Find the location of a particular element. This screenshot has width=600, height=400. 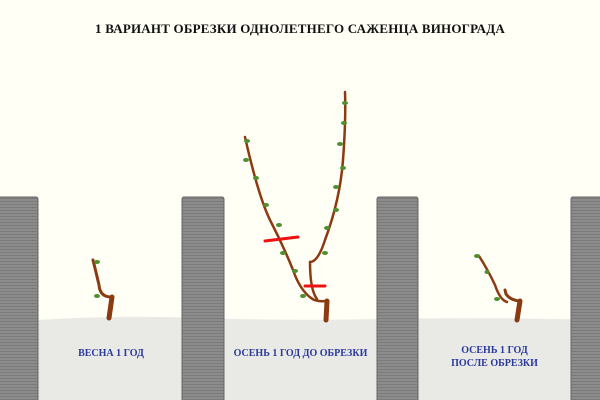

stage-label-autumn-before: ОСЕНЬ 1 ГОД ДО ОБРЕЗКИ is located at coordinates (300, 353).